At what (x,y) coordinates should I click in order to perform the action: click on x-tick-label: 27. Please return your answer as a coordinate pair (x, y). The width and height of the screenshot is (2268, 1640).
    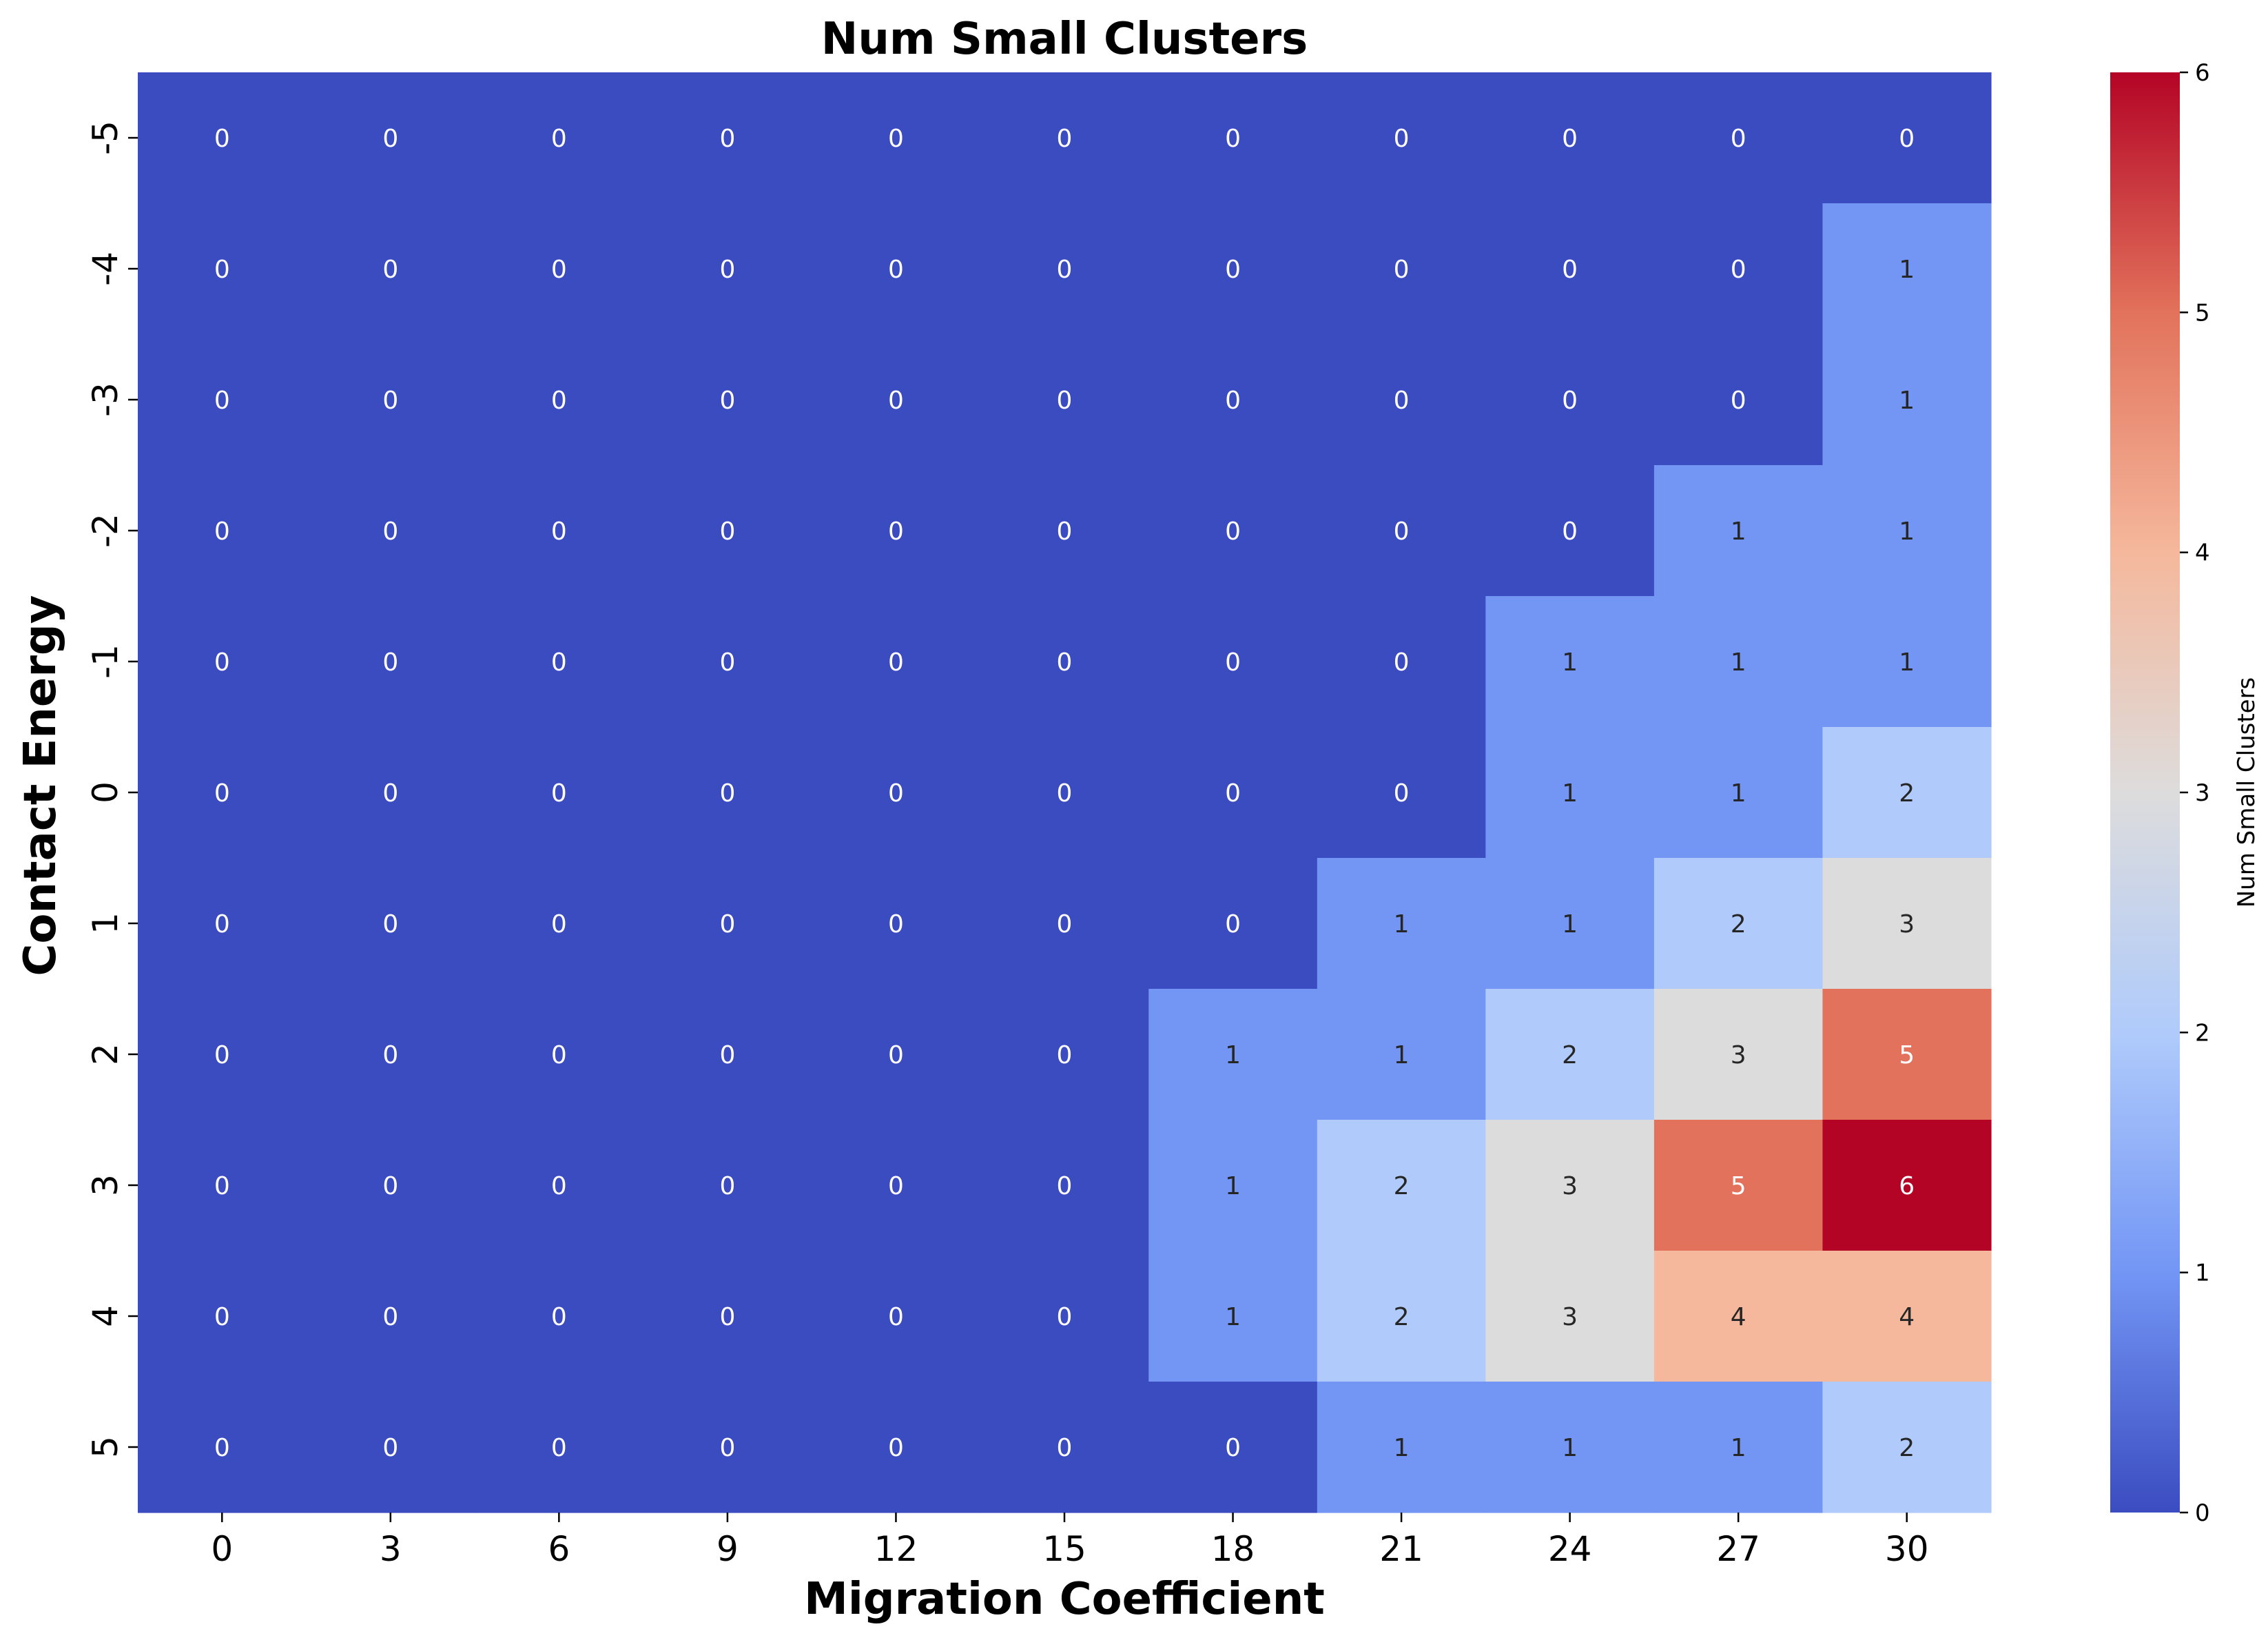
    Looking at the image, I should click on (1738, 1549).